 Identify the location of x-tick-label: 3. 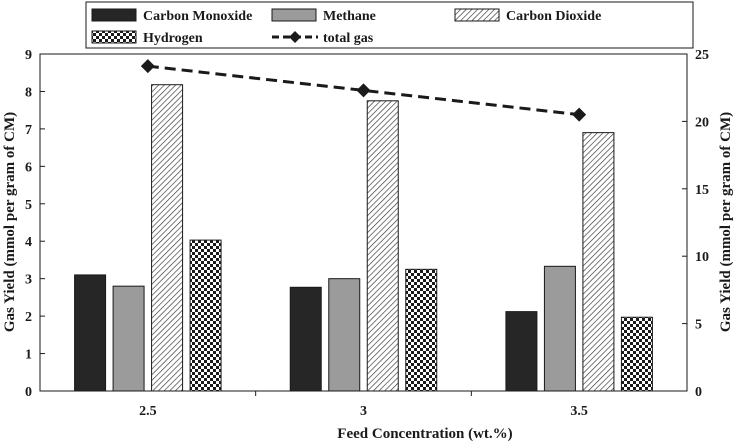
(363, 411).